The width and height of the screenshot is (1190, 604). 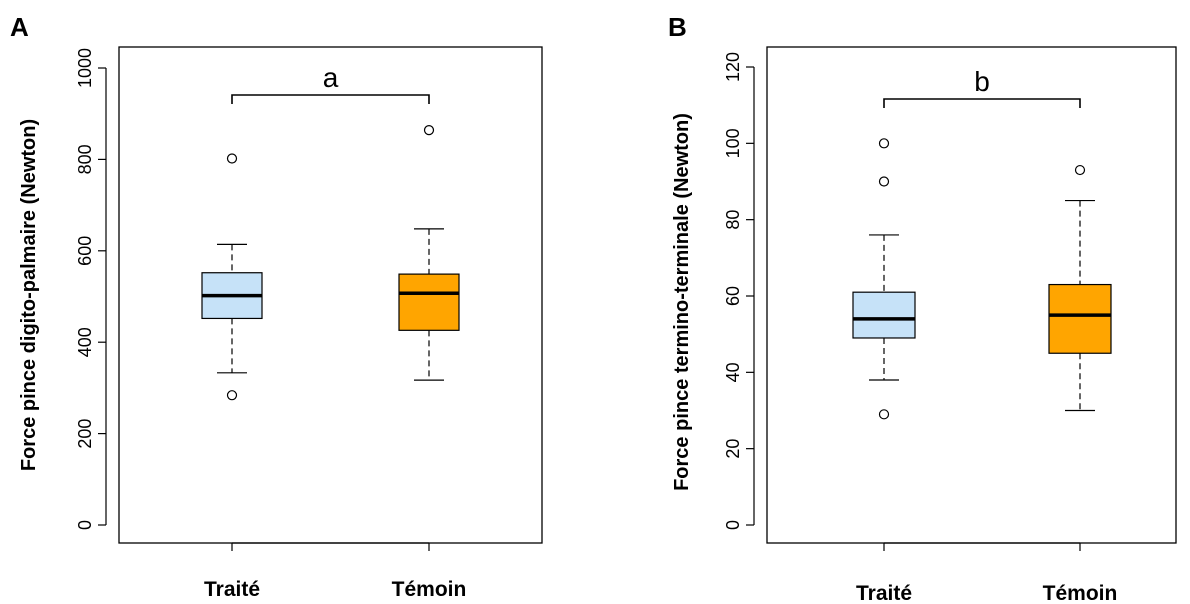 I want to click on y-tick-label: 200, so click(x=85, y=434).